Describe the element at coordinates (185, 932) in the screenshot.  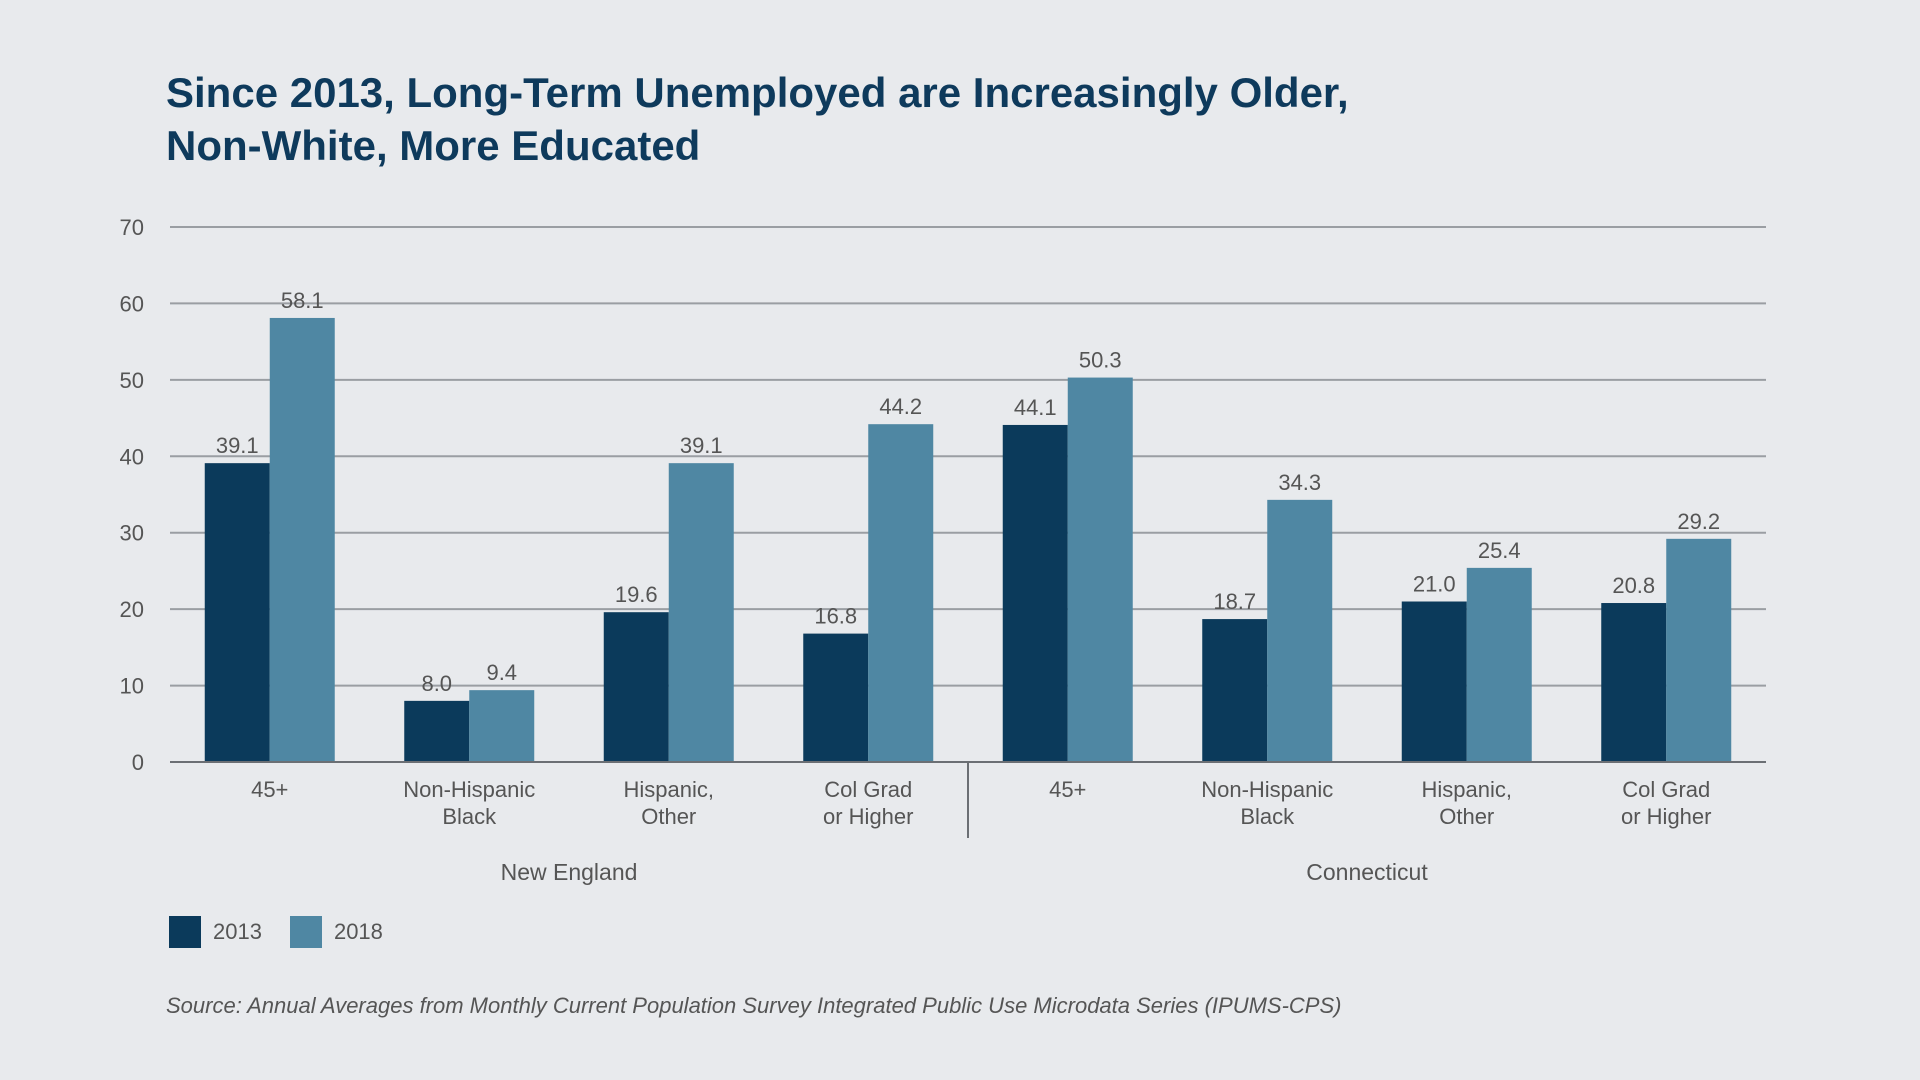
I see `legend-swatch-2013` at that location.